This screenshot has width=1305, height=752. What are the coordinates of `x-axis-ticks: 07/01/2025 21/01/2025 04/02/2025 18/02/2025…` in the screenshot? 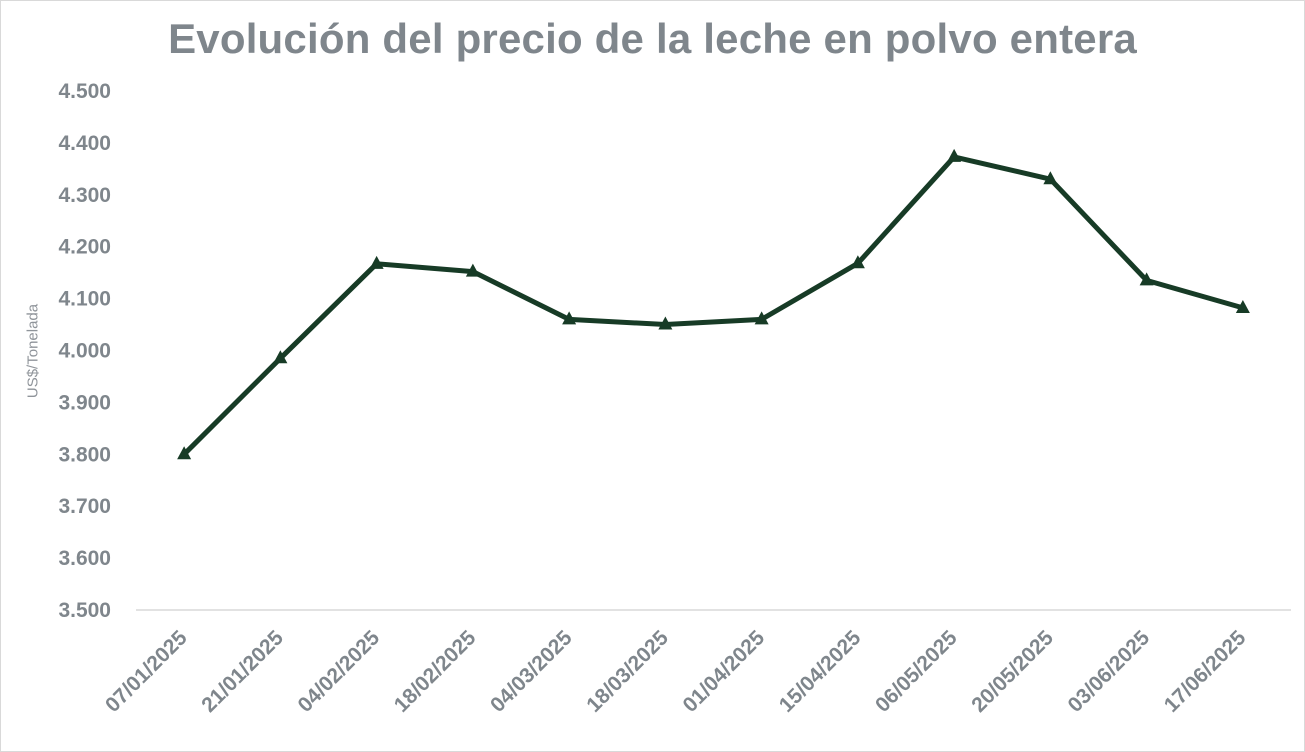 It's located at (676, 671).